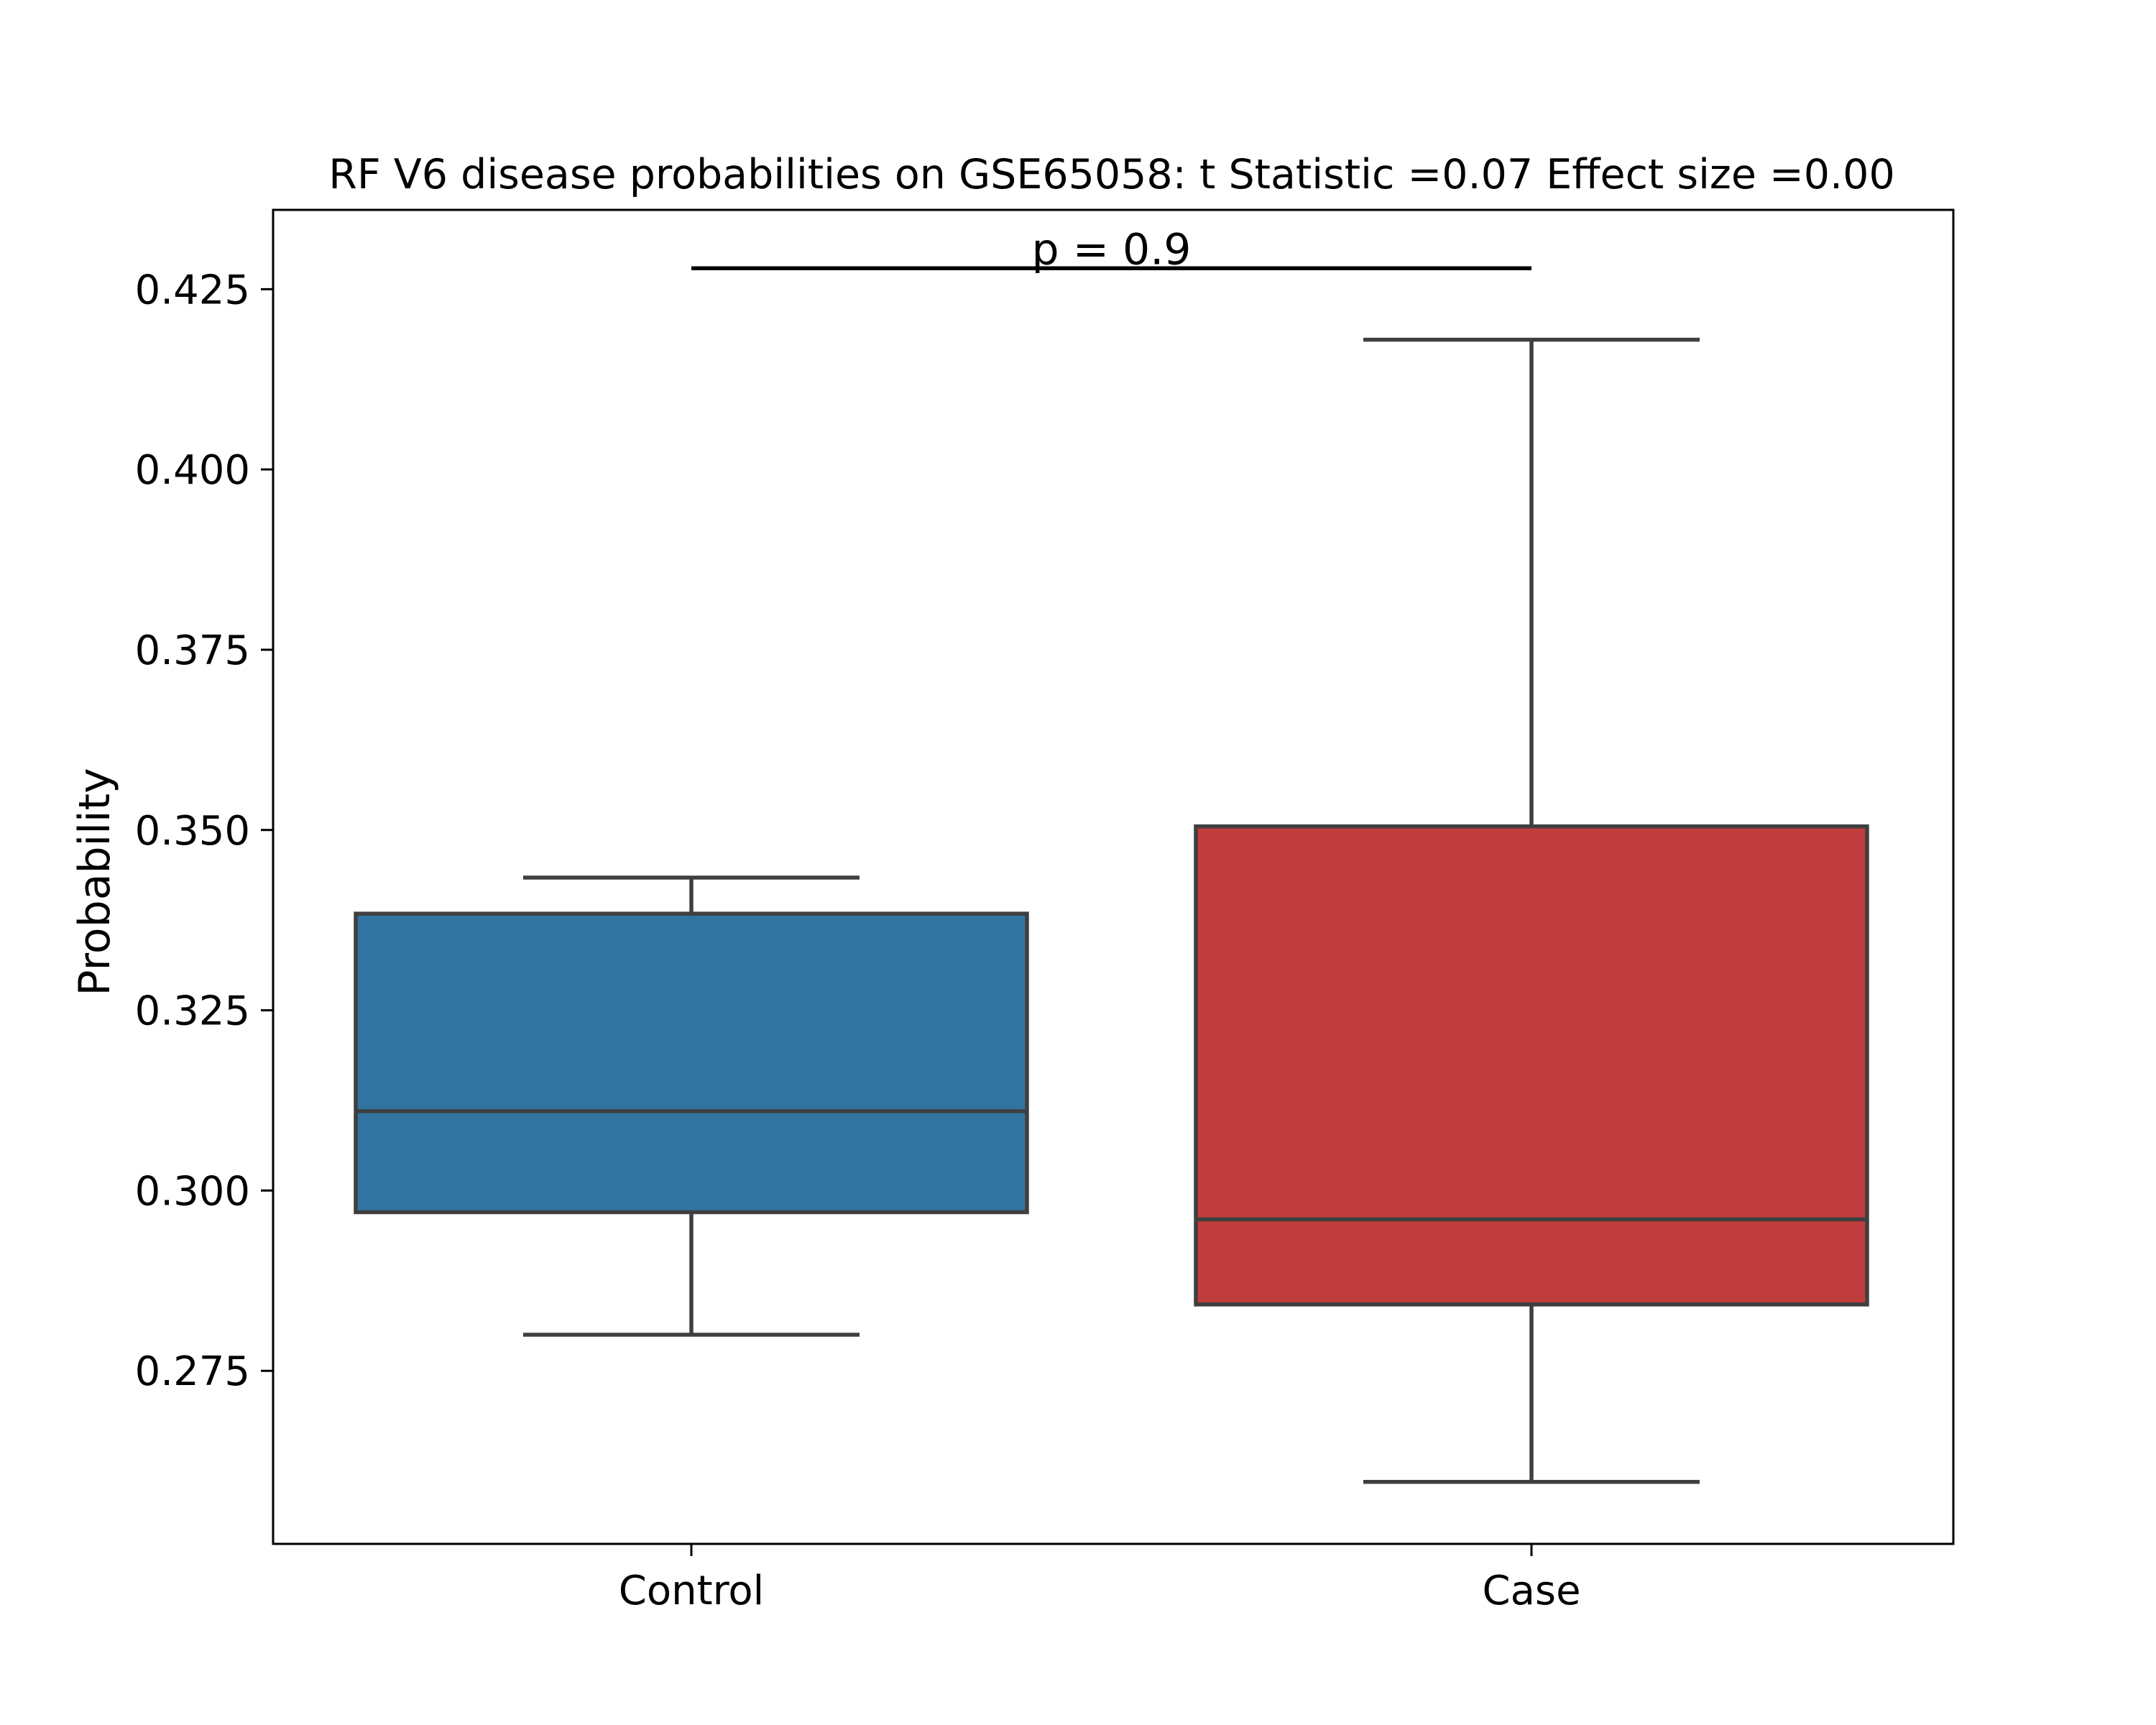 The height and width of the screenshot is (1725, 2156). I want to click on y-axis: 0.275 0.300 0.325 0.350 0.375 0.400 0.425, so click(204, 831).